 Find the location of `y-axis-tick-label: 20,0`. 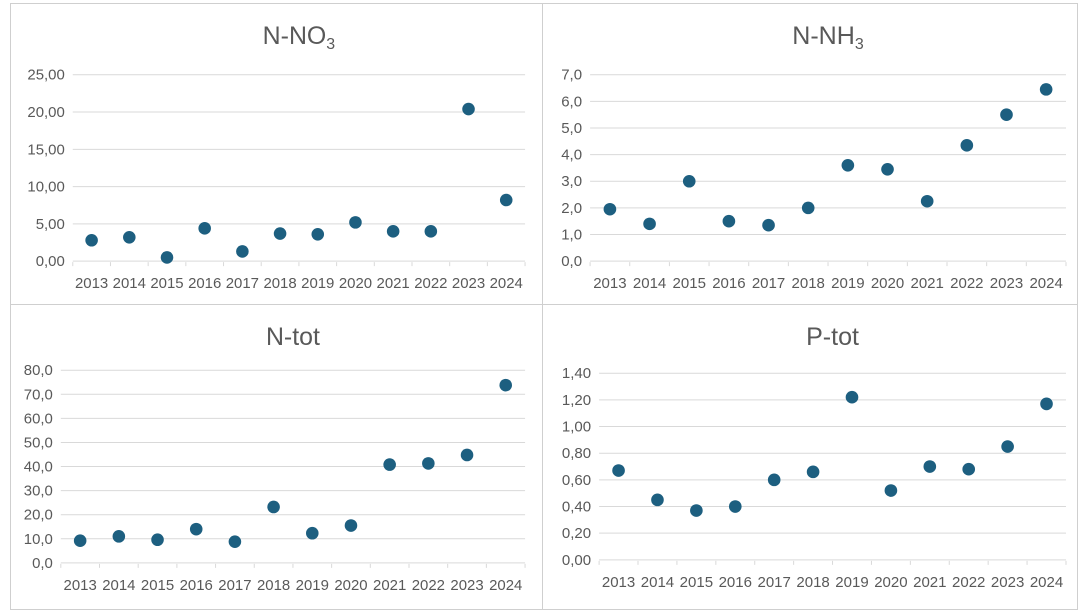

y-axis-tick-label: 20,0 is located at coordinates (38, 515).